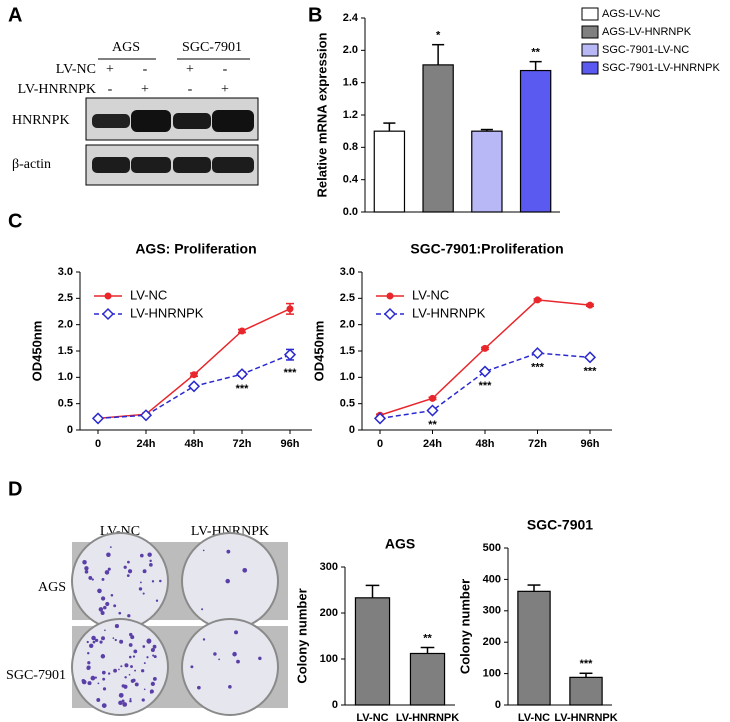  I want to click on y-tick-label: 0.5, so click(347, 404).